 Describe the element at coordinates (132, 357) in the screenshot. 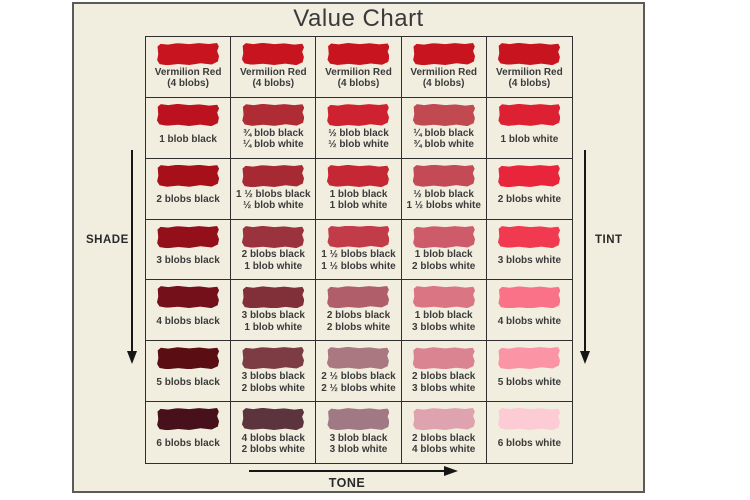

I see `arrowhead-down-icon` at that location.